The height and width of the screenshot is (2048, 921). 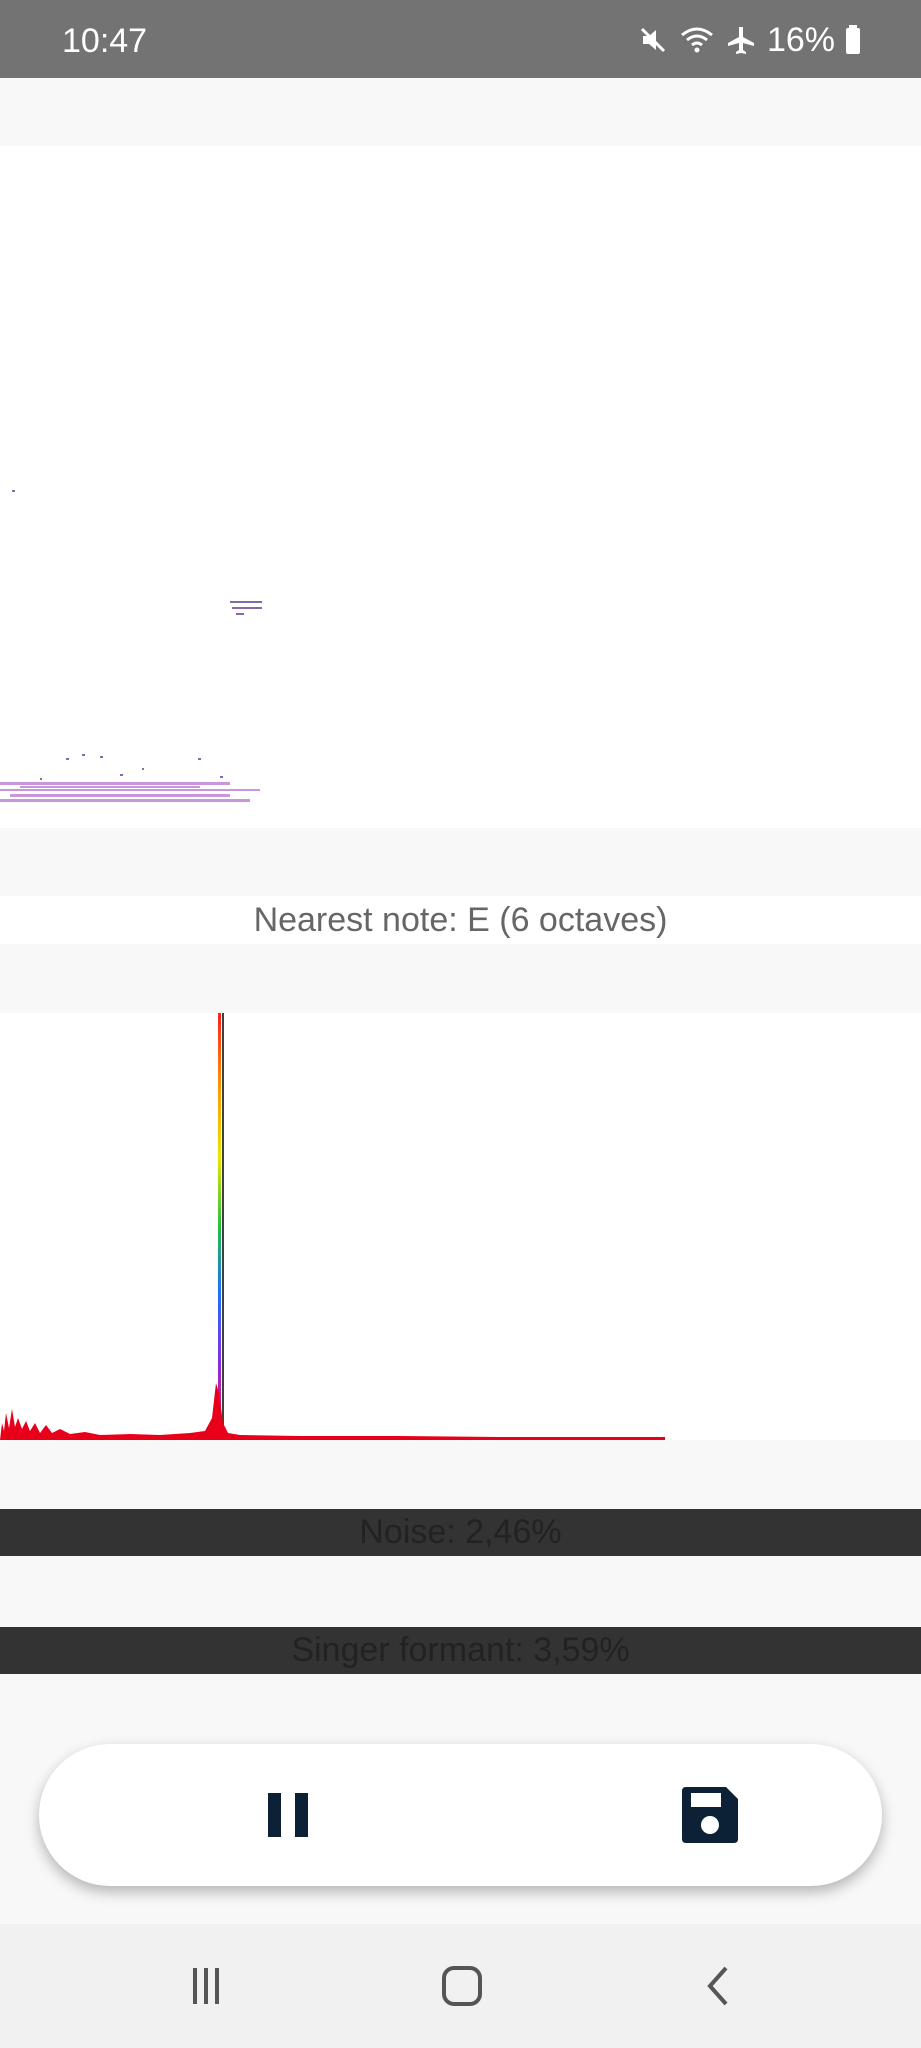 I want to click on home-icon, so click(x=462, y=1986).